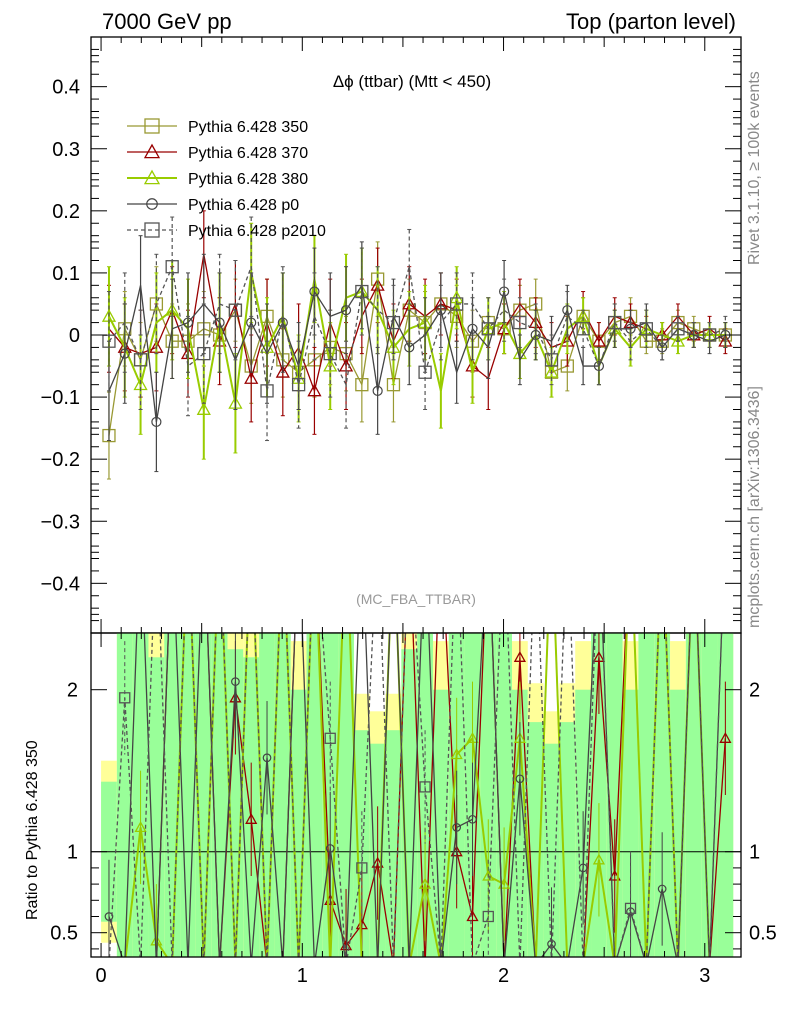 The width and height of the screenshot is (786, 1024). What do you see at coordinates (66, 212) in the screenshot?
I see `y-tick-label: 0.2` at bounding box center [66, 212].